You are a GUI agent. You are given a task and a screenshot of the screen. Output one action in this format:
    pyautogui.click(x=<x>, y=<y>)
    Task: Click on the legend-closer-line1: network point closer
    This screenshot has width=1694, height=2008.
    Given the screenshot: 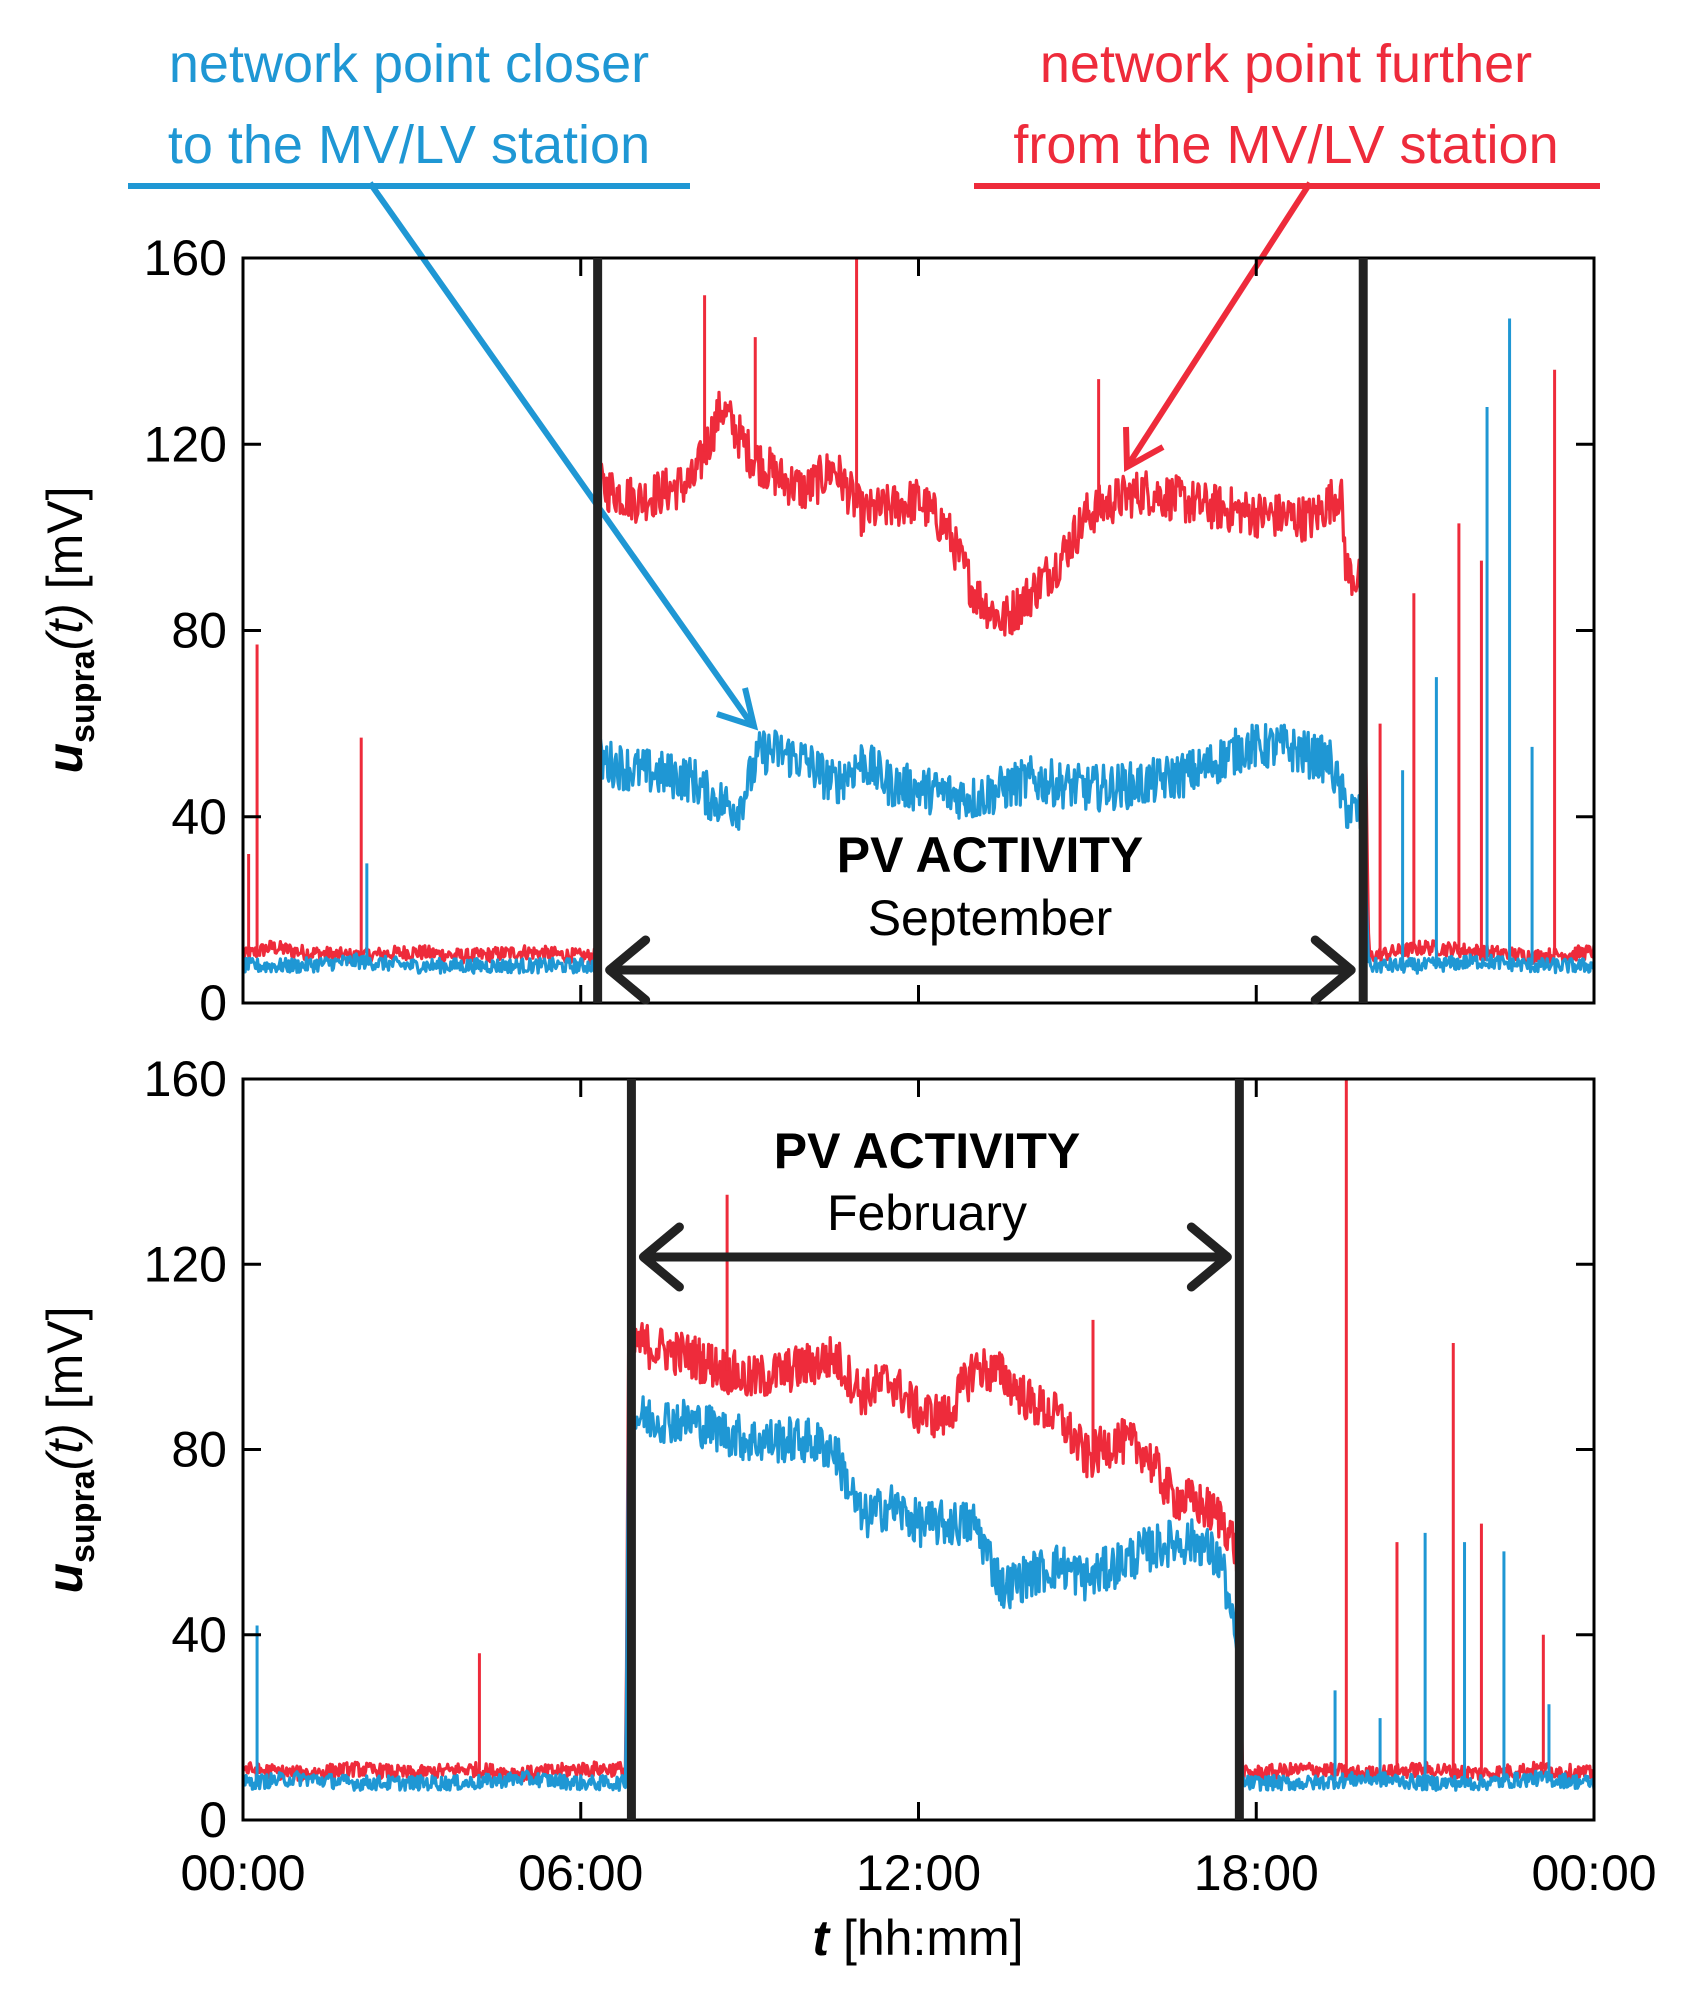 What is the action you would take?
    pyautogui.click(x=409, y=64)
    